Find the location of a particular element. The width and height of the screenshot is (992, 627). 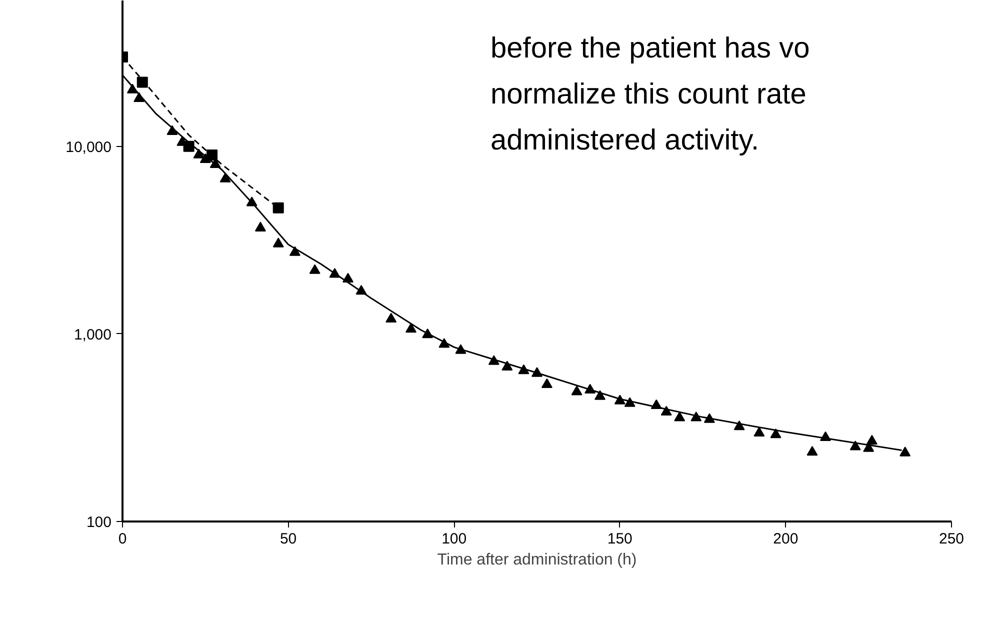

annotation: administered activity. is located at coordinates (625, 140).